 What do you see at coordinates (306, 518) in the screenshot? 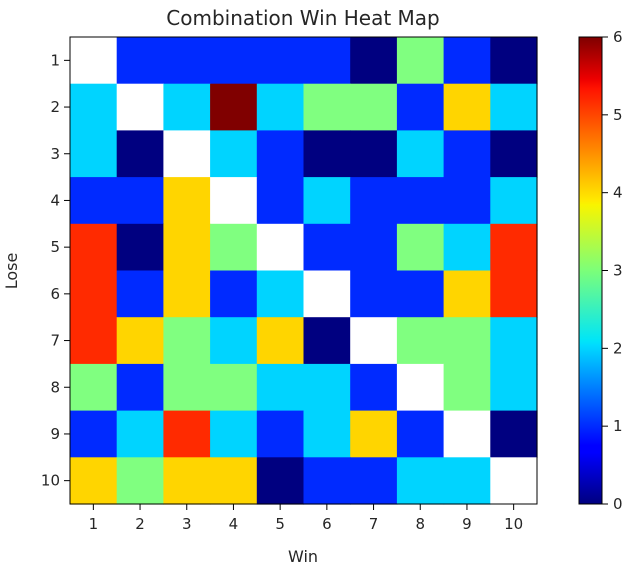
I see `x-axis: 1 2 3 4 5 6 7 8 9 10` at bounding box center [306, 518].